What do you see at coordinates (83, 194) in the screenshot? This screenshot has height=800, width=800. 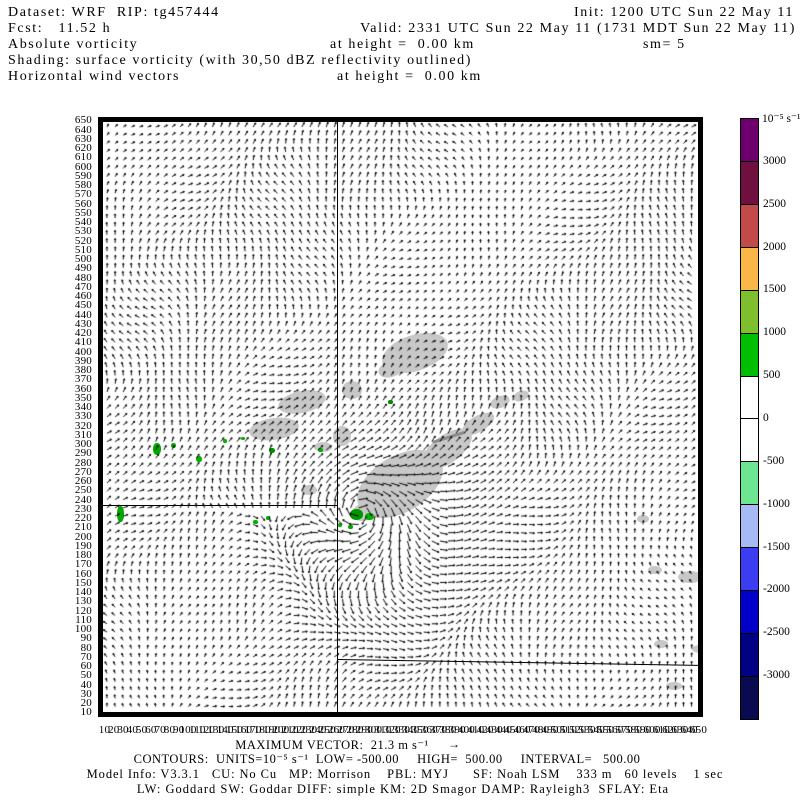 I see `y-tick-label: 570` at bounding box center [83, 194].